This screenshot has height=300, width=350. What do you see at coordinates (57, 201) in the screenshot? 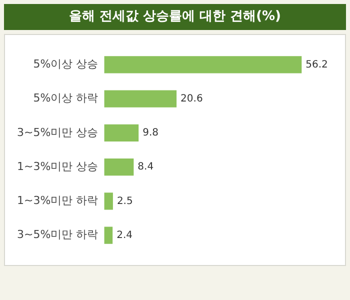
I see `y-tick-label: 1~3%미만 하락` at bounding box center [57, 201].